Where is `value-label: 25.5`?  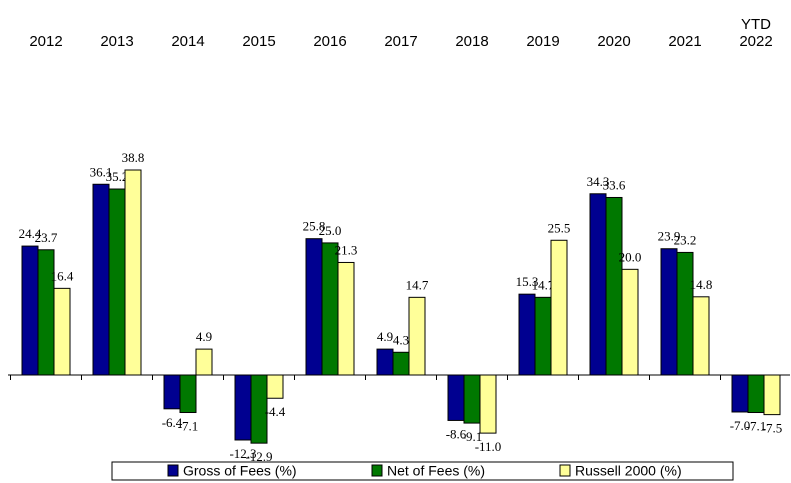
value-label: 25.5 is located at coordinates (559, 227).